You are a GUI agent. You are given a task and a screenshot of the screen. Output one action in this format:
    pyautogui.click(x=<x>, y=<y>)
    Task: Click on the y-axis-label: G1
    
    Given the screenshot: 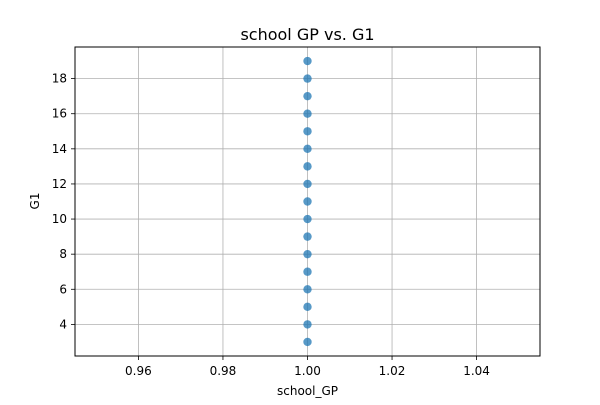 What is the action you would take?
    pyautogui.click(x=35, y=201)
    